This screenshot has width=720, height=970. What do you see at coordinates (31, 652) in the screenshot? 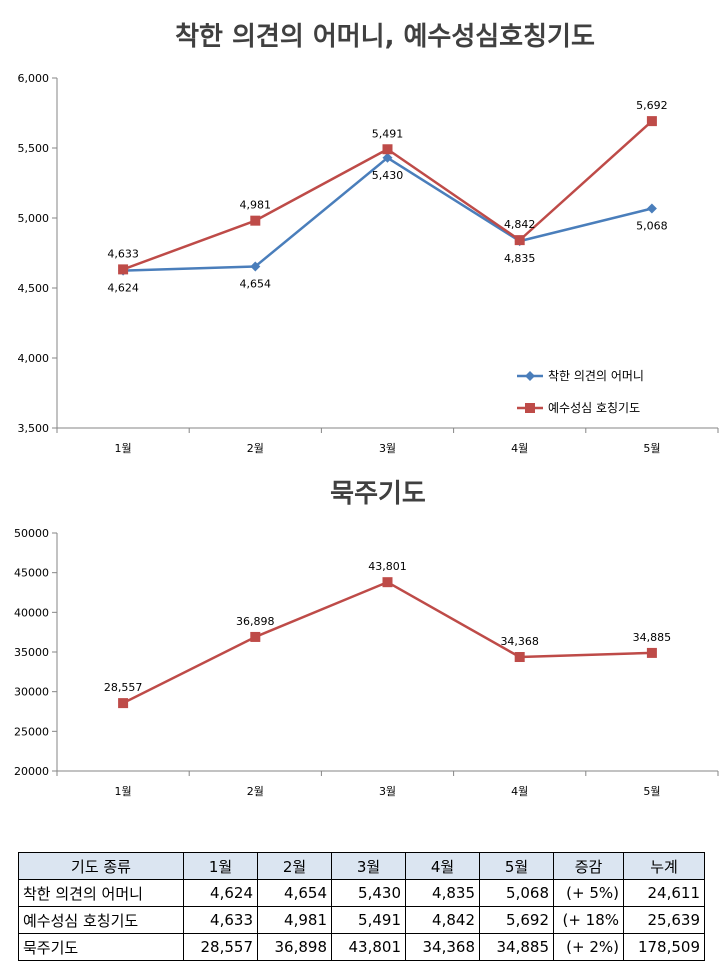
I see `y-tick-label: 35000` at bounding box center [31, 652].